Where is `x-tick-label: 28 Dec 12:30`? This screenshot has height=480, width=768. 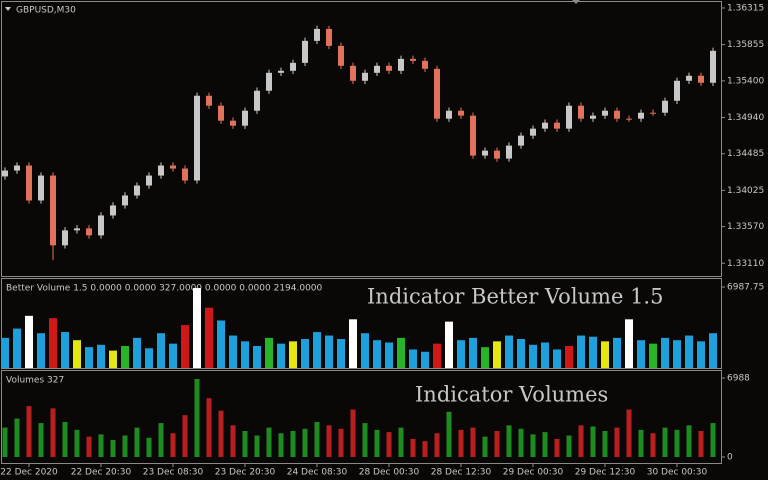 x-tick-label: 28 Dec 12:30 is located at coordinates (461, 473).